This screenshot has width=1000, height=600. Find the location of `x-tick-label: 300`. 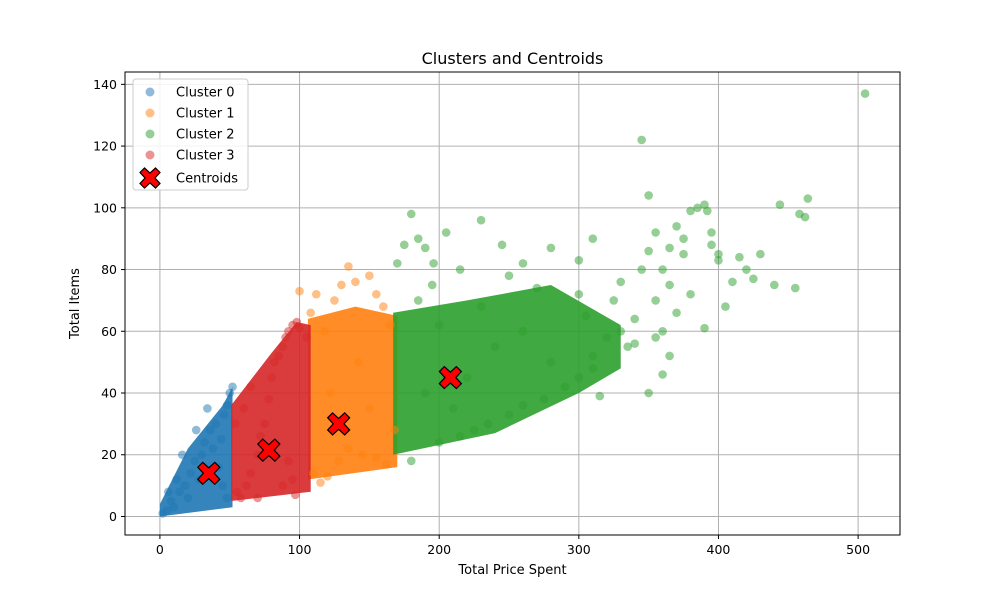

x-tick-label: 300 is located at coordinates (579, 549).